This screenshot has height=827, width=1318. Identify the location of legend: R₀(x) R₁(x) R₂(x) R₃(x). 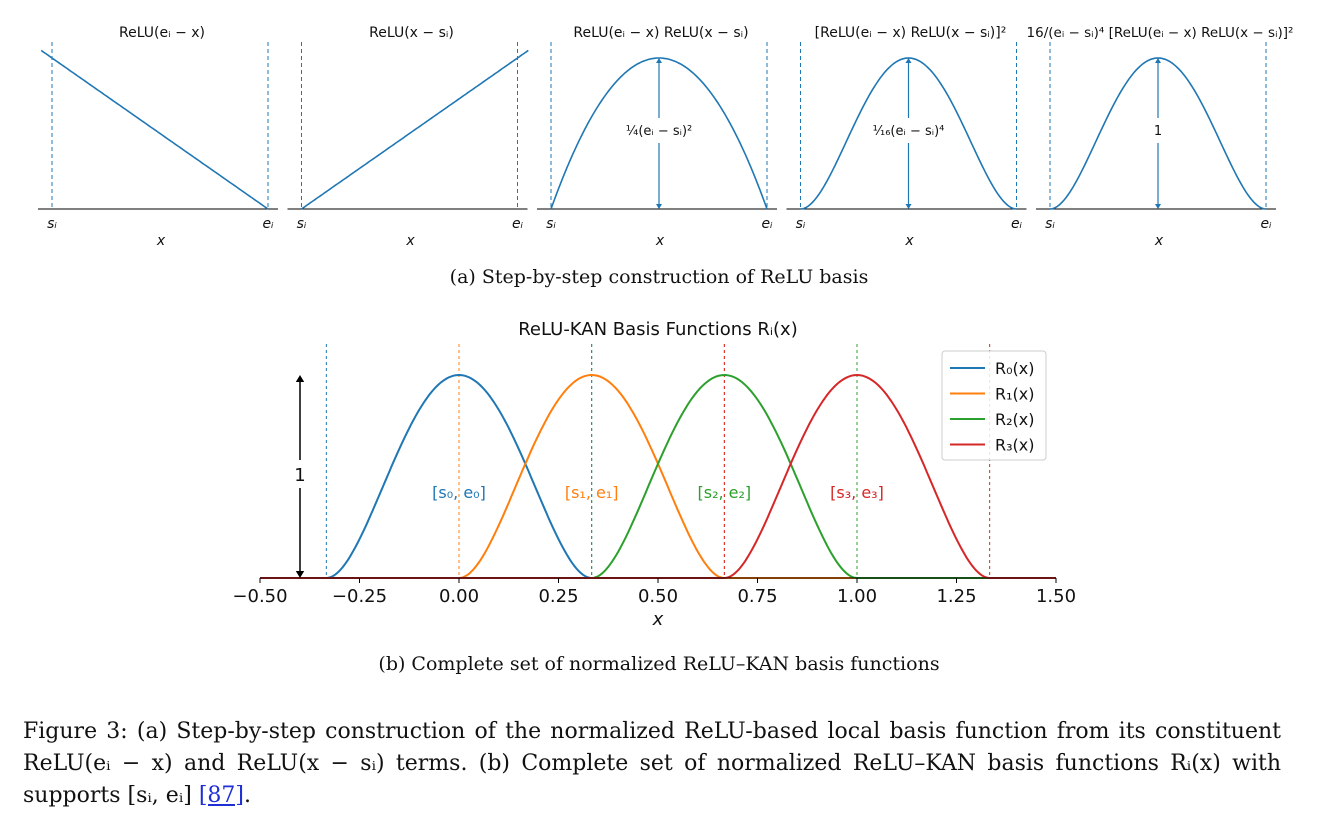
(994, 405).